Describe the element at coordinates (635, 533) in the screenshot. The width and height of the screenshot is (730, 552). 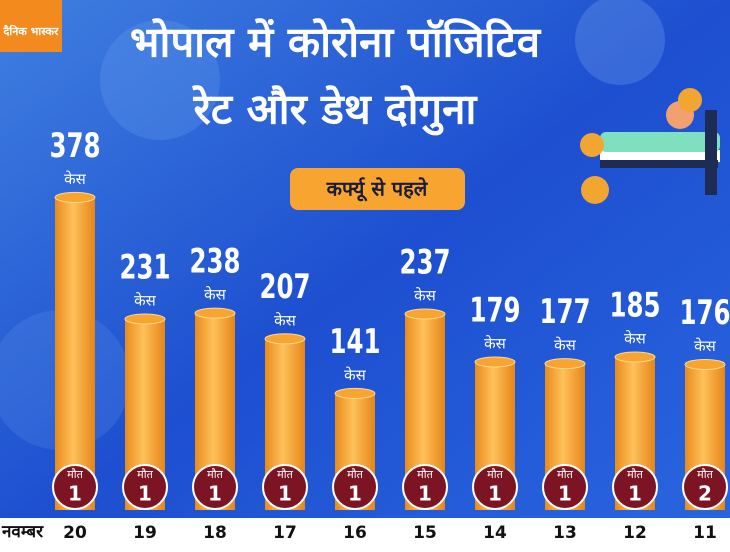
I see `x-tick-label: 12` at that location.